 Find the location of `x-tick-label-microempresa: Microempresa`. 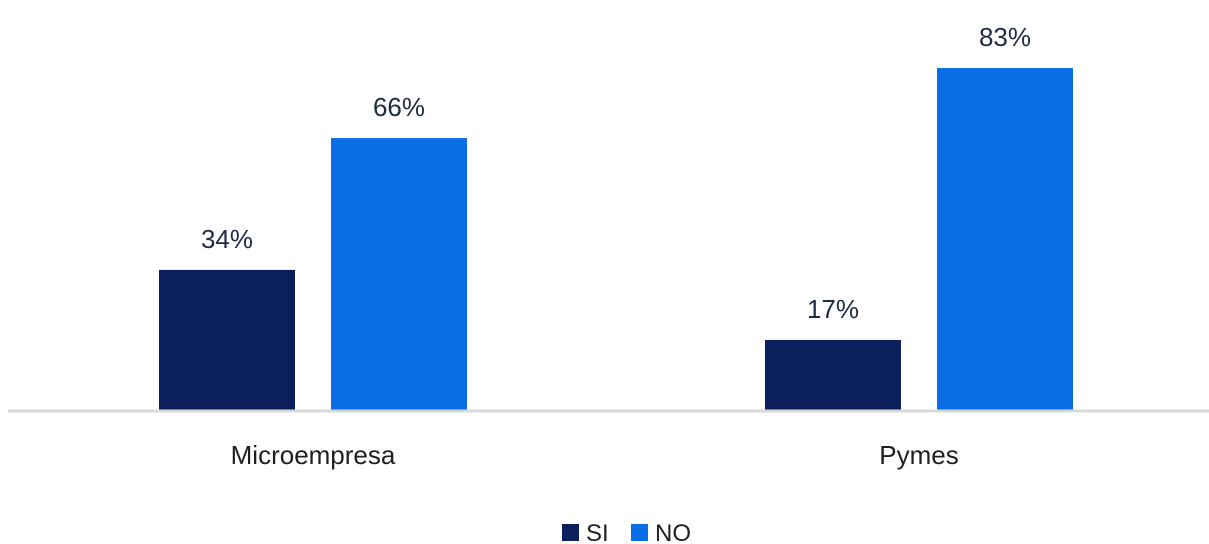

x-tick-label-microempresa: Microempresa is located at coordinates (313, 455).